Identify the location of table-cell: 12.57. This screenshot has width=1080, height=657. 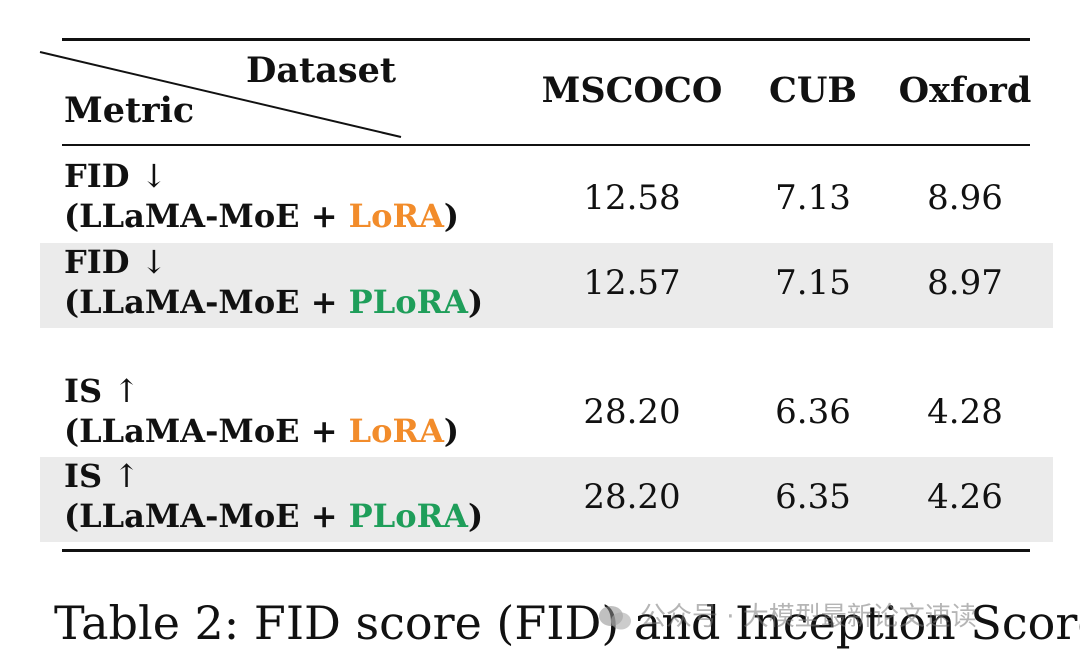
(632, 283).